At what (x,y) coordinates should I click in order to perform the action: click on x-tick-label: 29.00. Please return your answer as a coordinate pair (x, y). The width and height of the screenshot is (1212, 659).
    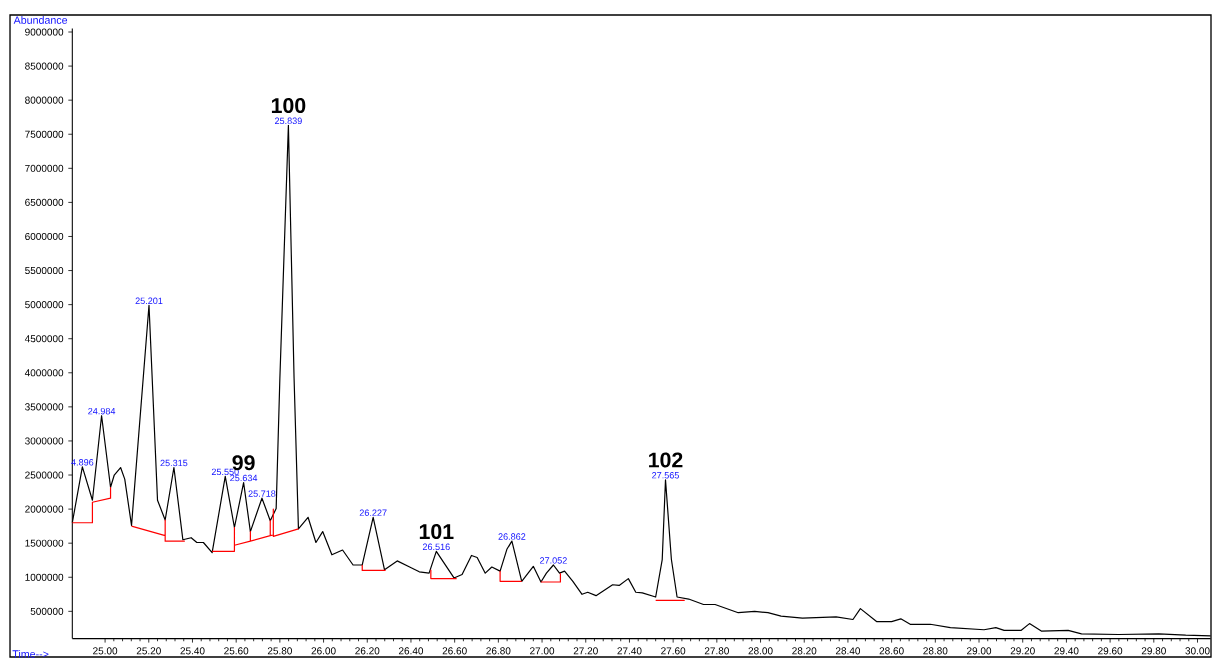
    Looking at the image, I should click on (979, 651).